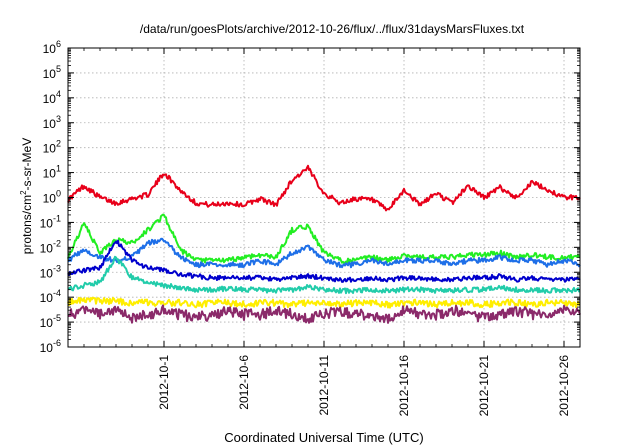 Image resolution: width=640 pixels, height=448 pixels. I want to click on y-tick-label: 10⁻¹, so click(50, 221).